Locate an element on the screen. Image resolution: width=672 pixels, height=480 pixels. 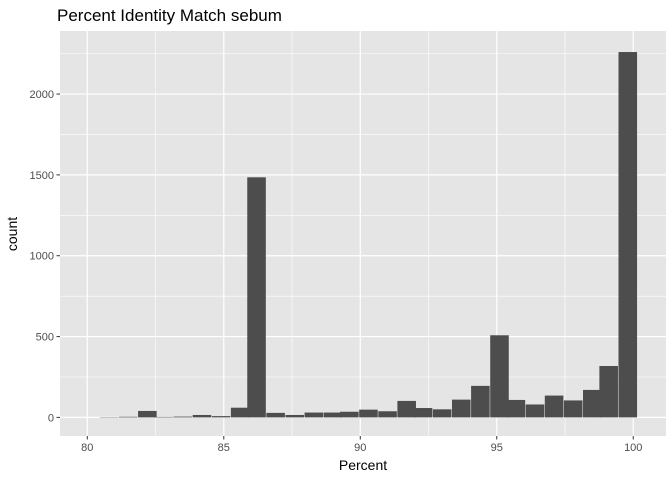
x-tick-label: 80 is located at coordinates (87, 448).